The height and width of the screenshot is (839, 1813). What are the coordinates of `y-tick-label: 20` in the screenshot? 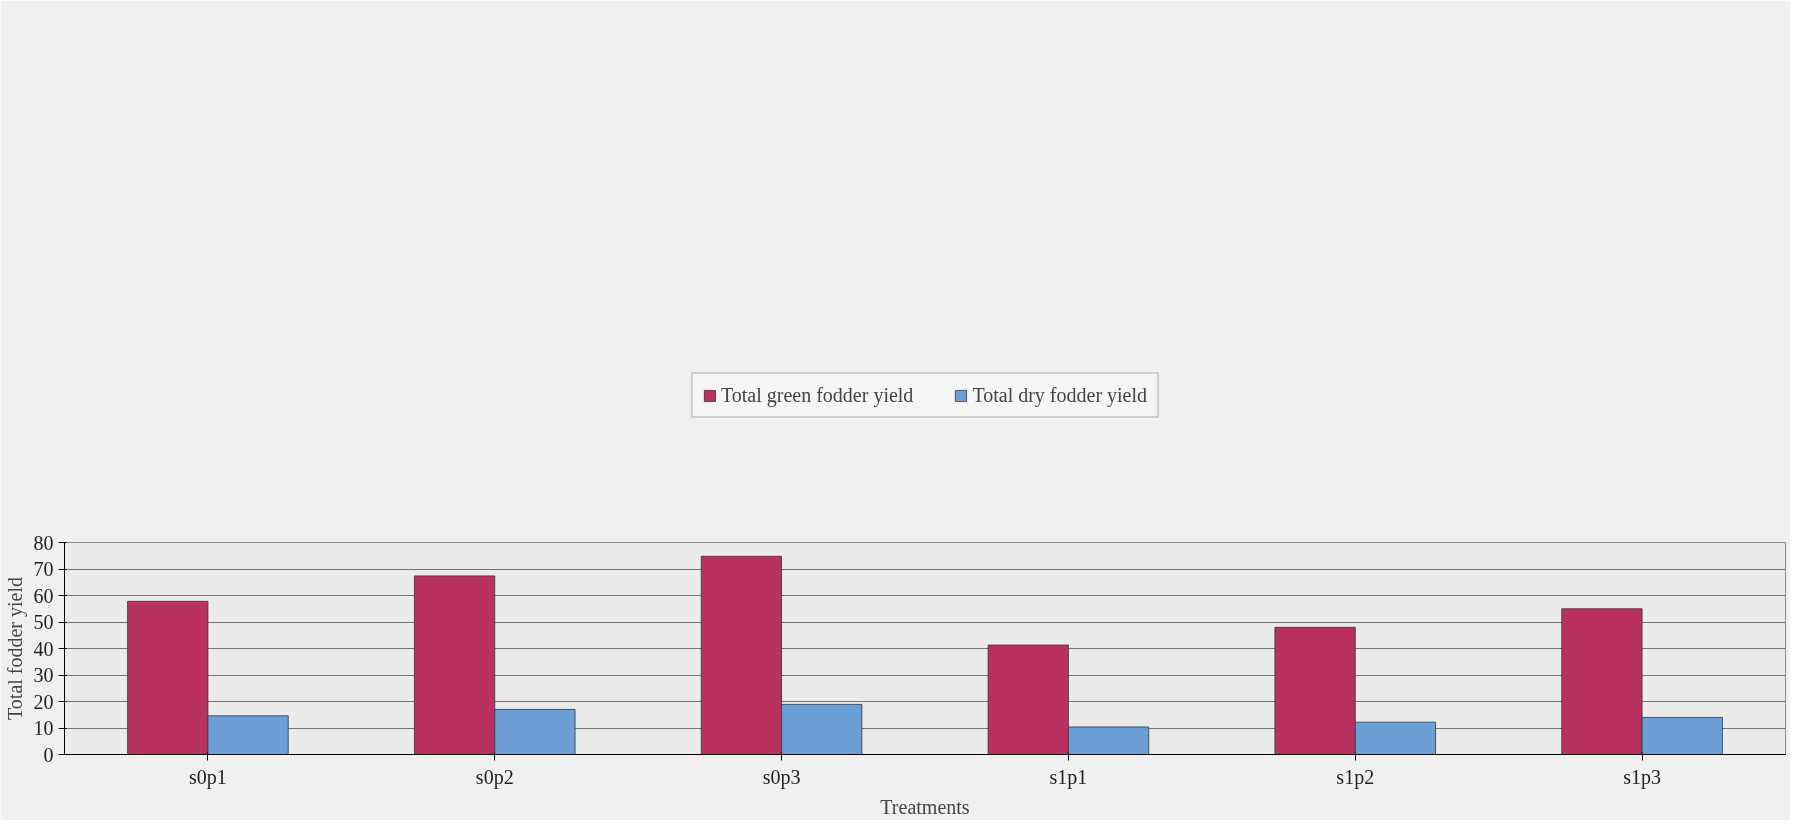 It's located at (43, 701).